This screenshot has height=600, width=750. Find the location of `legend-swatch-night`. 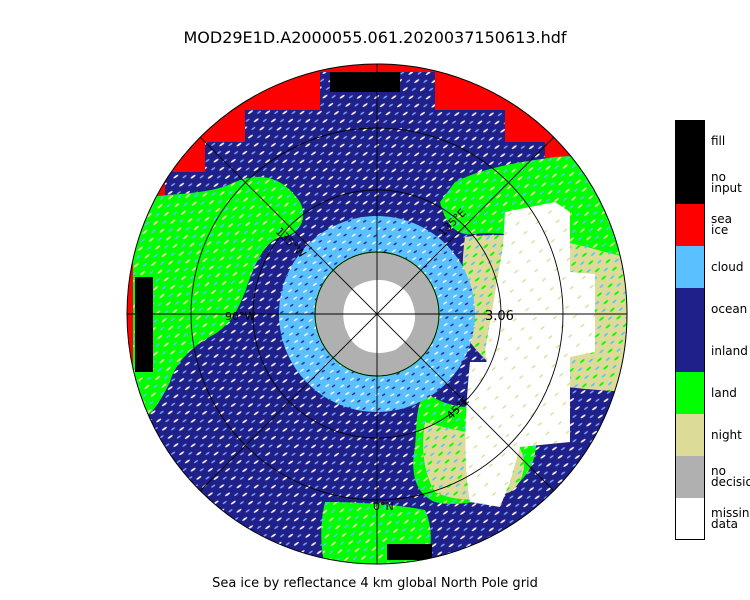

legend-swatch-night is located at coordinates (690, 435).